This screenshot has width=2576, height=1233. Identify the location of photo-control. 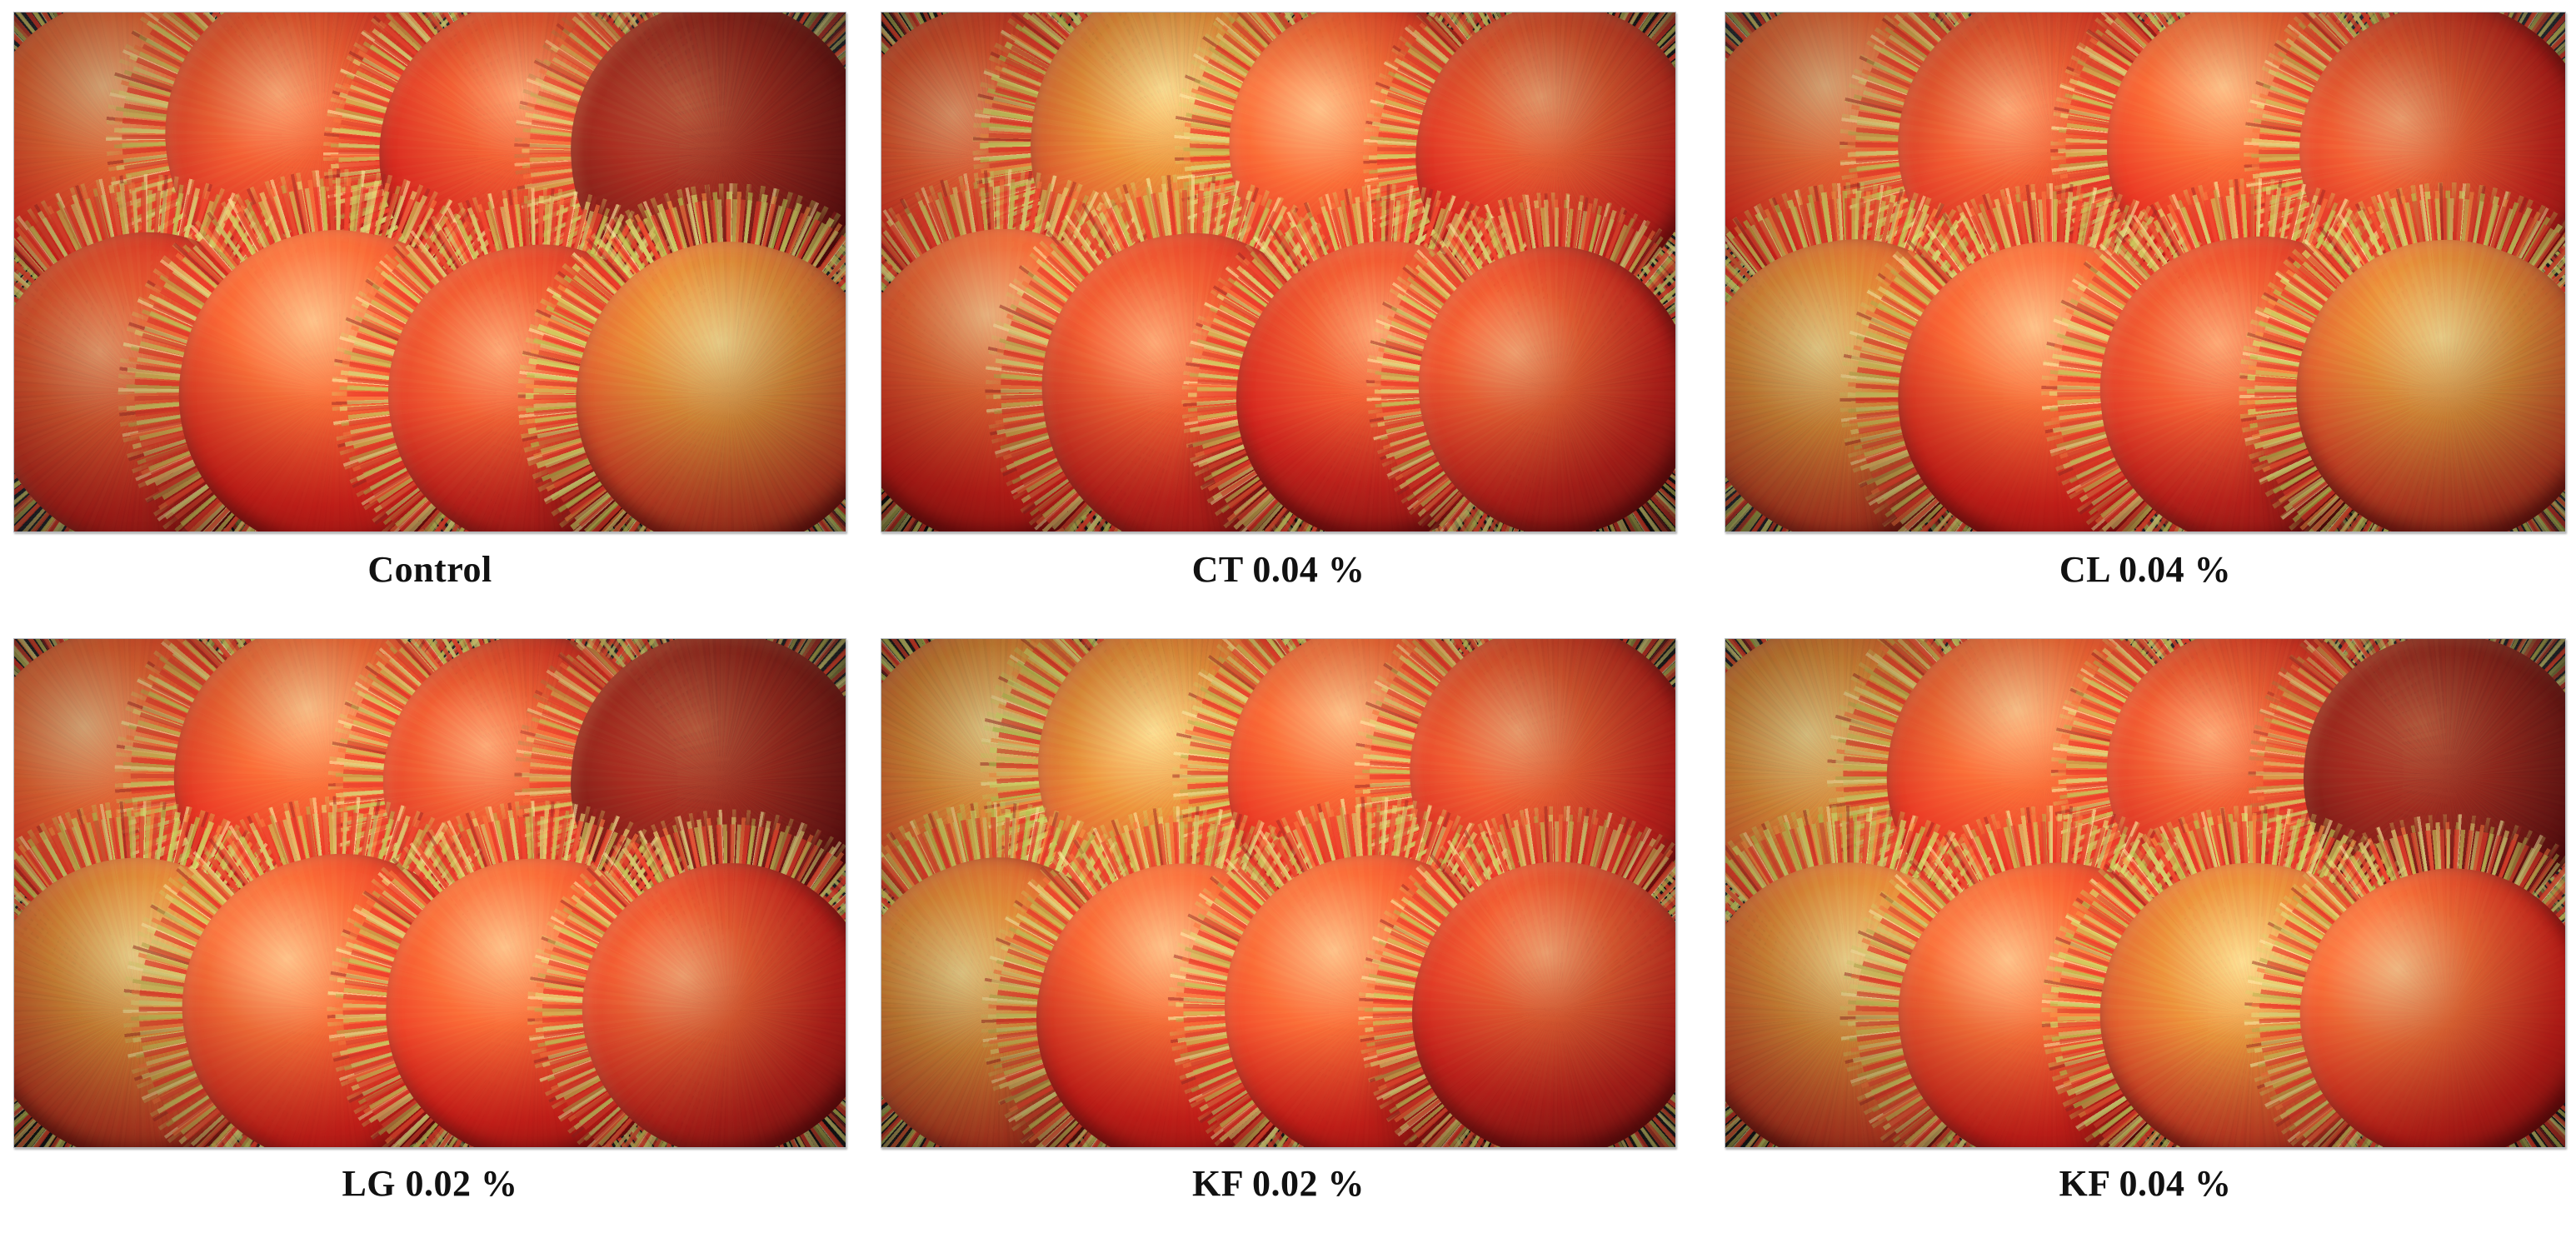
(429, 272).